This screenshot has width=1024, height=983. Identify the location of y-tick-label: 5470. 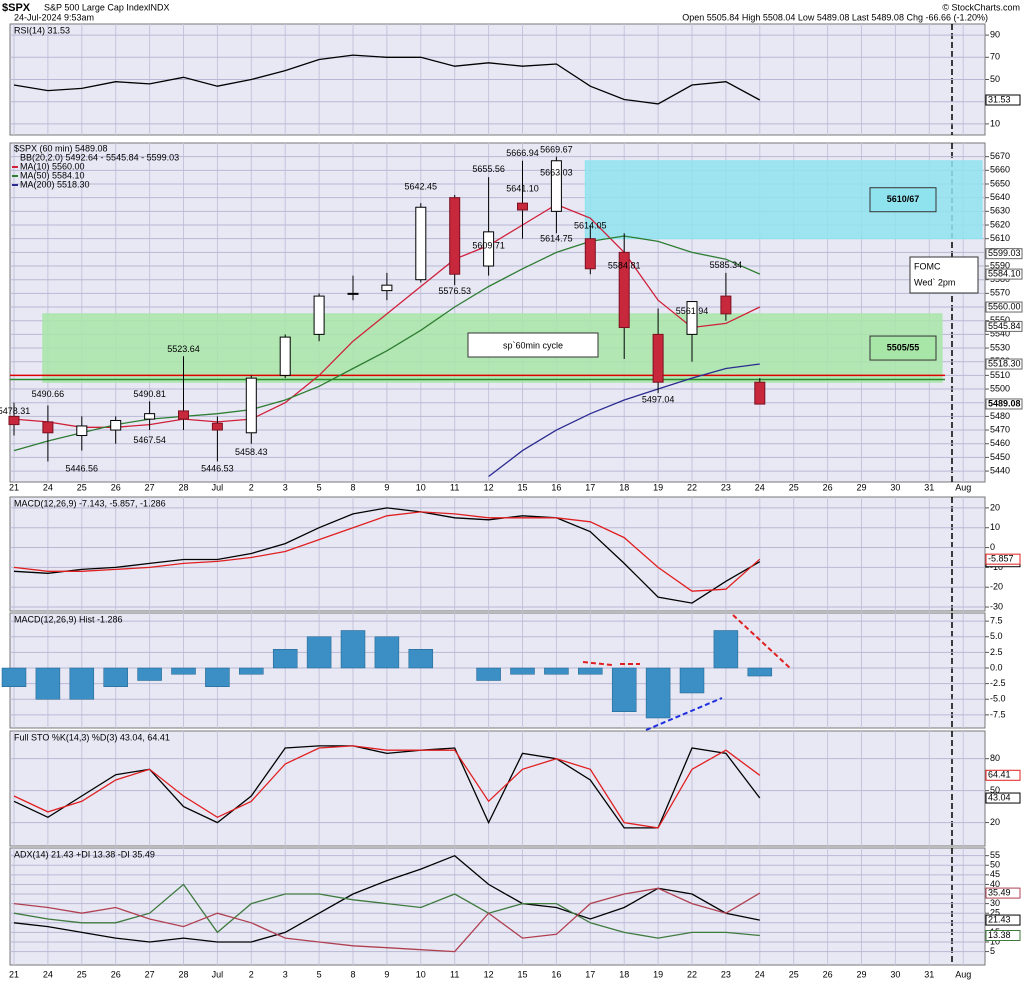
(1000, 429).